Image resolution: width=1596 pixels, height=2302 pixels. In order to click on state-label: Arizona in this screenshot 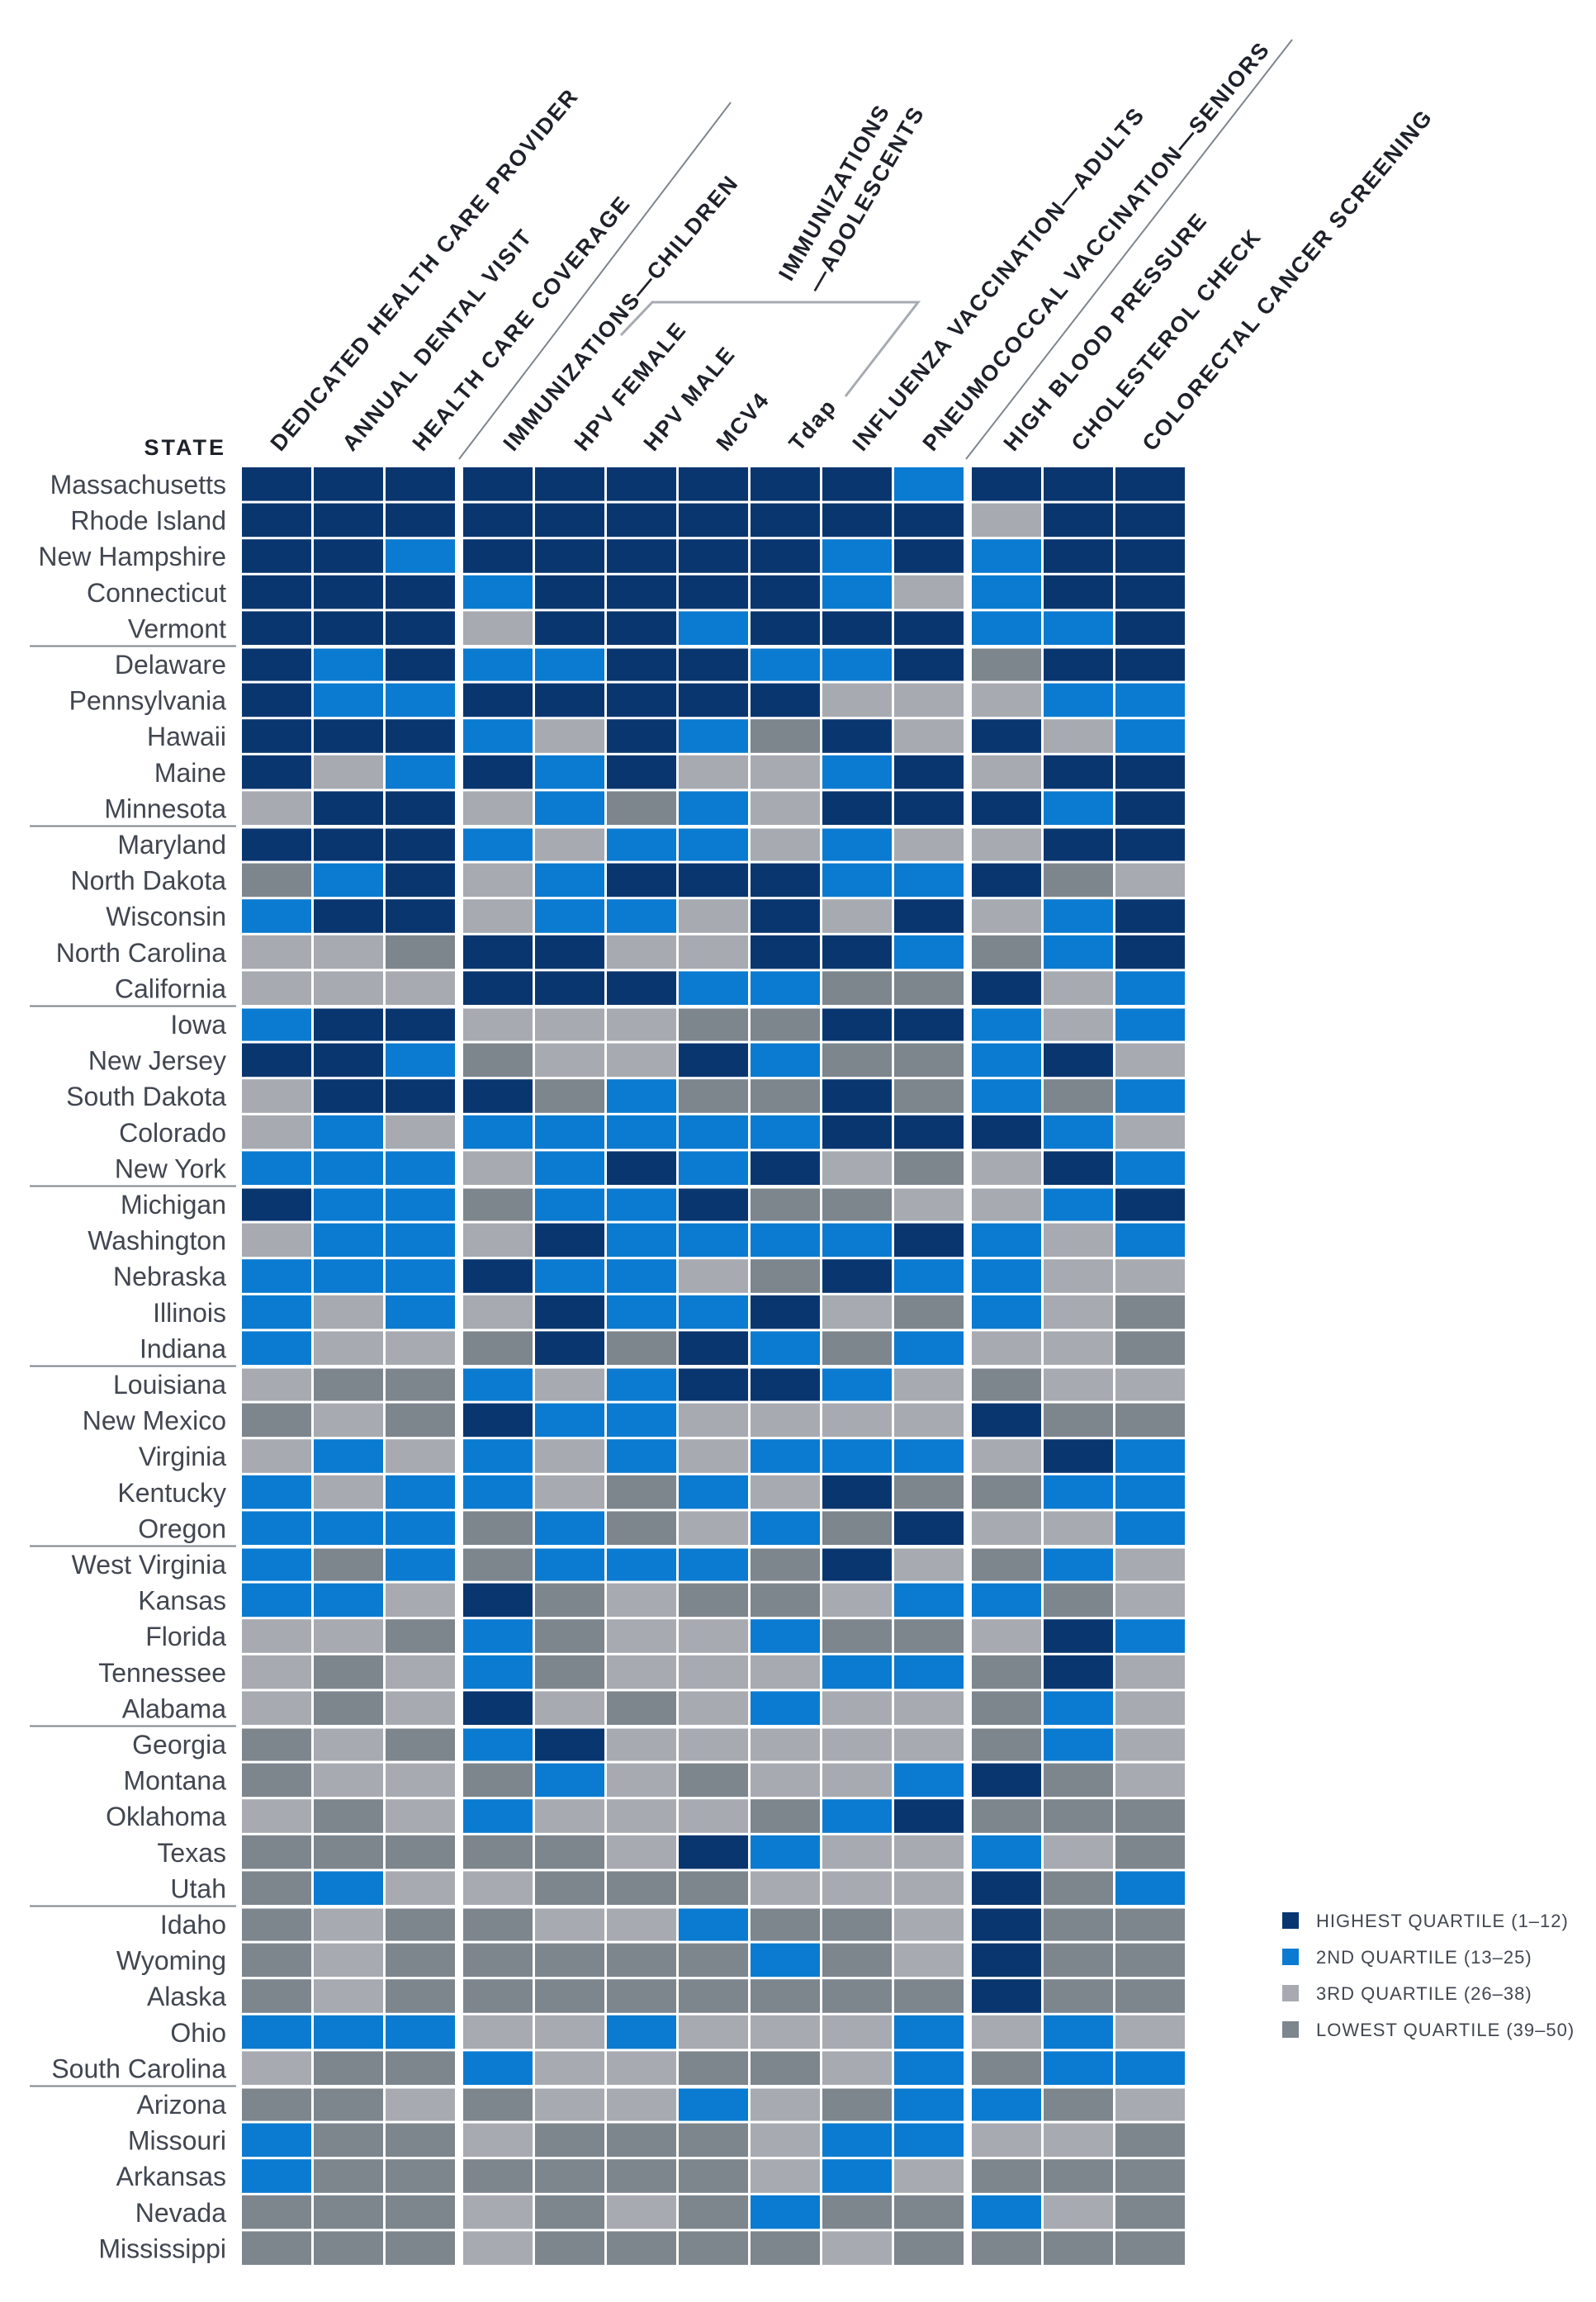, I will do `click(182, 2105)`.